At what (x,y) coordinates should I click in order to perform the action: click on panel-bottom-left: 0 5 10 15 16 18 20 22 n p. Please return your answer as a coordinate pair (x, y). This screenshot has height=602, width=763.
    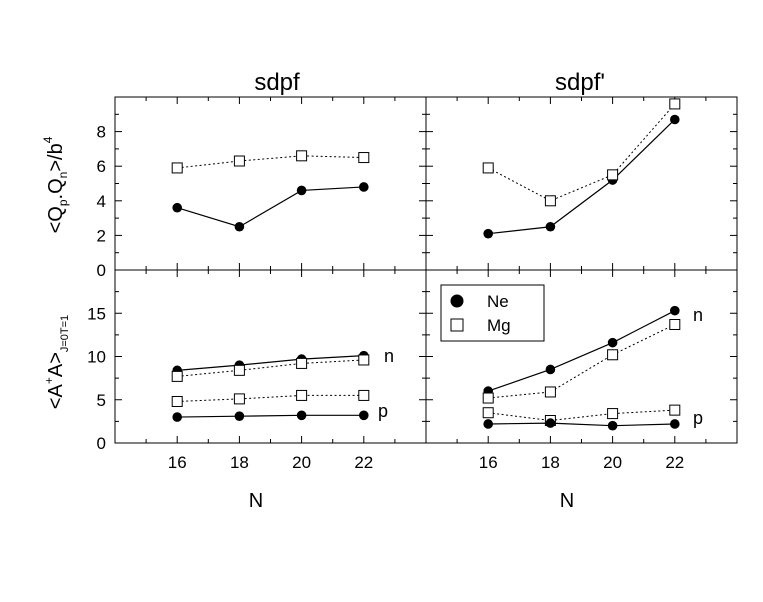
    Looking at the image, I should click on (256, 371).